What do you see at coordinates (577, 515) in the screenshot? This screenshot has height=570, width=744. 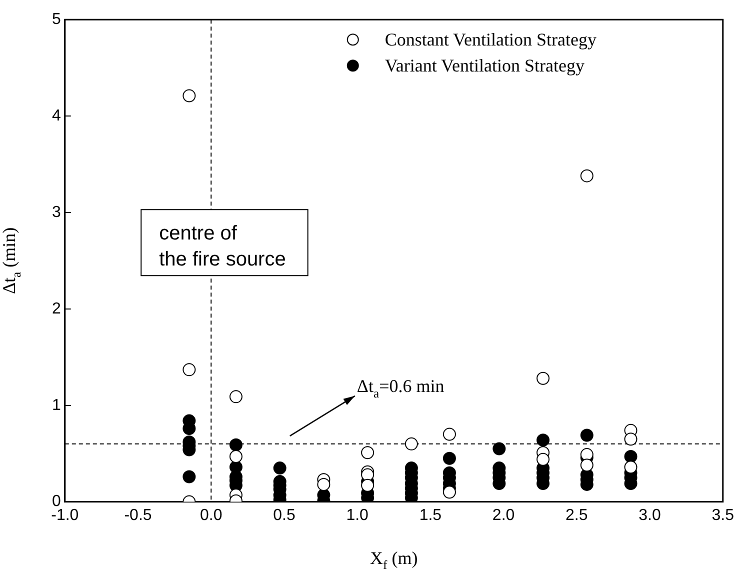 I see `x-tick-label: 2.5` at bounding box center [577, 515].